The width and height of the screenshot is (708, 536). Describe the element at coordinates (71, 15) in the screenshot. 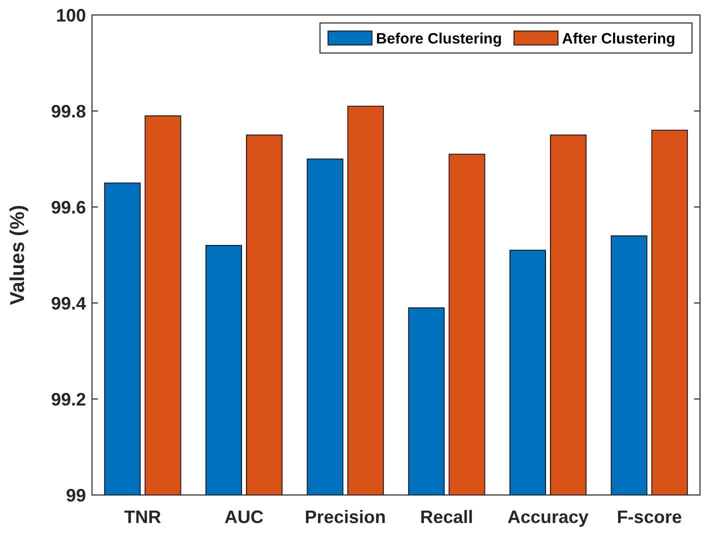

I see `y-tick-label: 100` at that location.